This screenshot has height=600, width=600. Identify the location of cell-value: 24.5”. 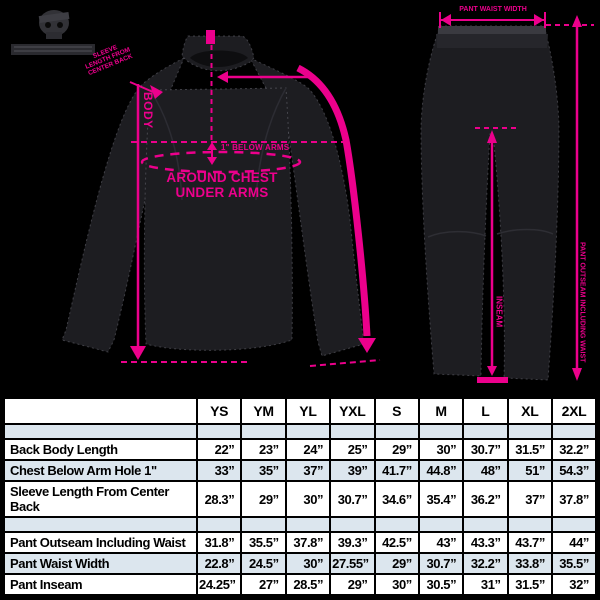
(263, 563).